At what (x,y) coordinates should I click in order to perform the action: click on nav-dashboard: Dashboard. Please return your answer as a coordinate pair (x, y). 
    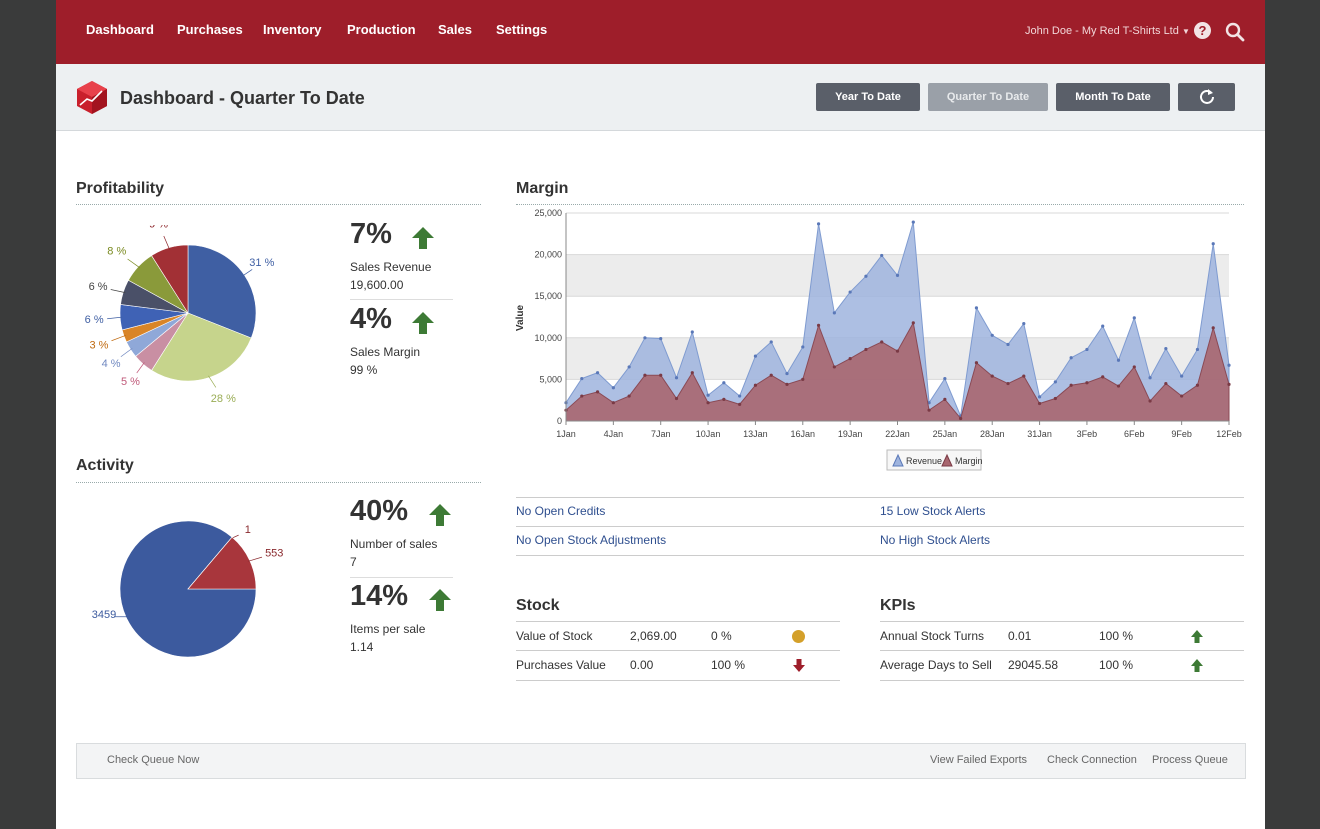
    Looking at the image, I should click on (120, 29).